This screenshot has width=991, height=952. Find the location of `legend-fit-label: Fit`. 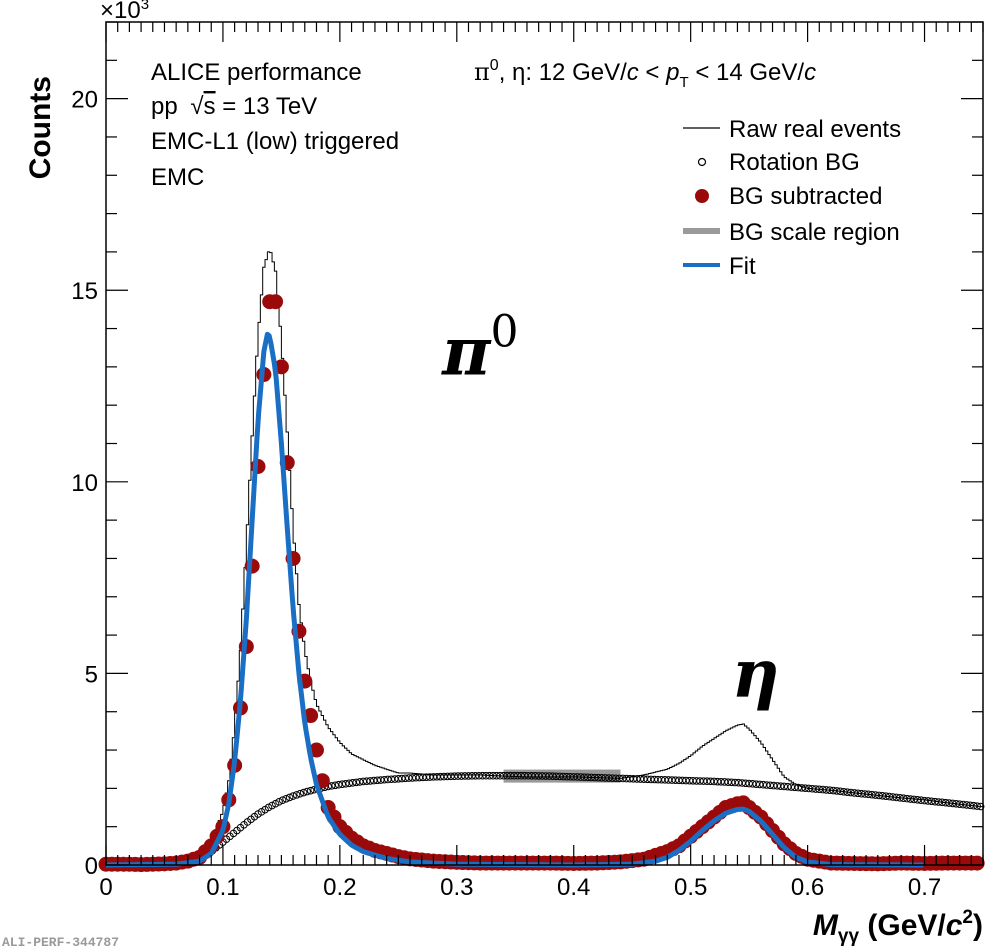

legend-fit-label: Fit is located at coordinates (742, 266).